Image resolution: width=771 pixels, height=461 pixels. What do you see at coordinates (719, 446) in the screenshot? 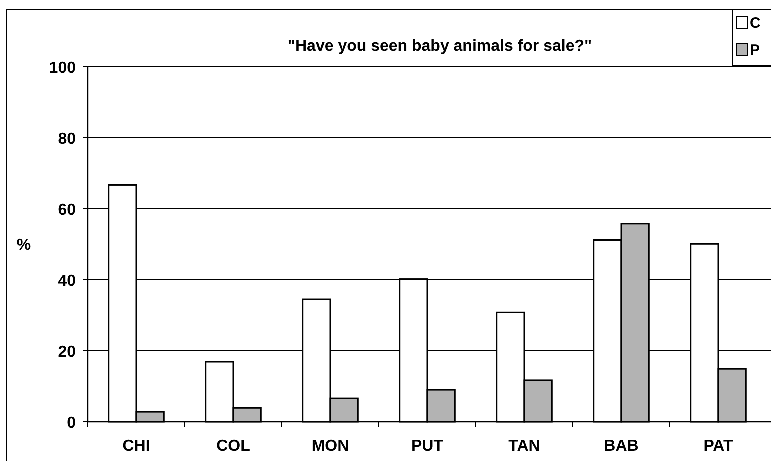
I see `x-tick-label: PAT` at bounding box center [719, 446].